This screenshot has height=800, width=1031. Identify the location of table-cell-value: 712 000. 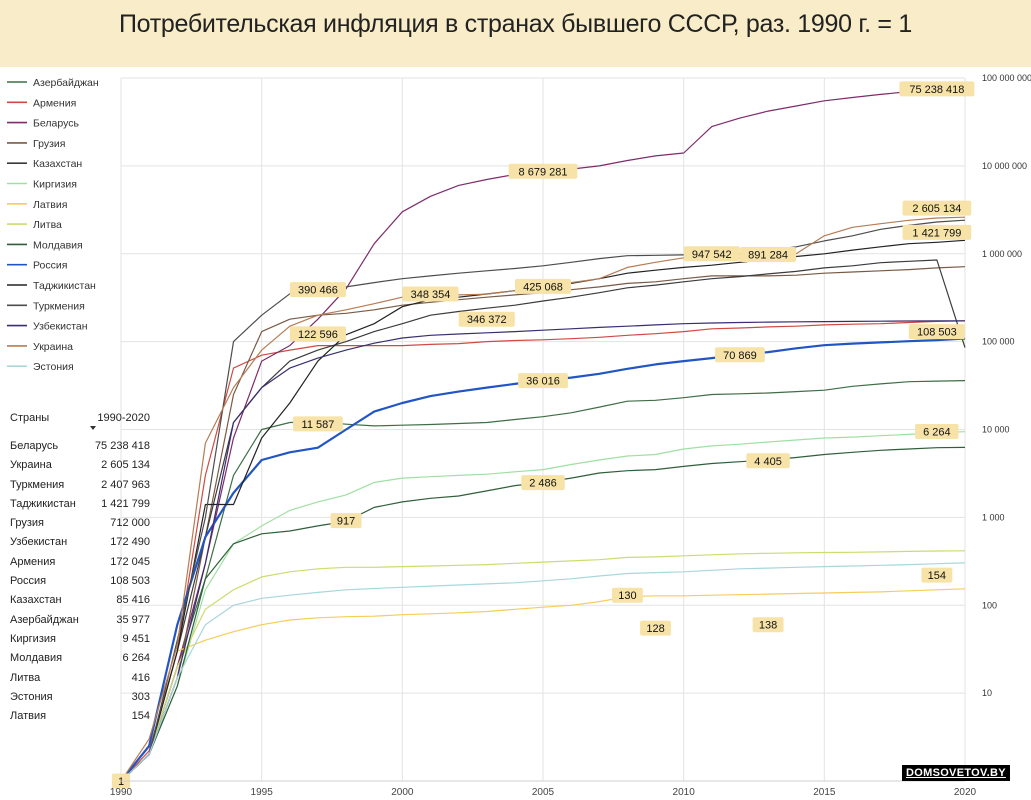
(130, 523).